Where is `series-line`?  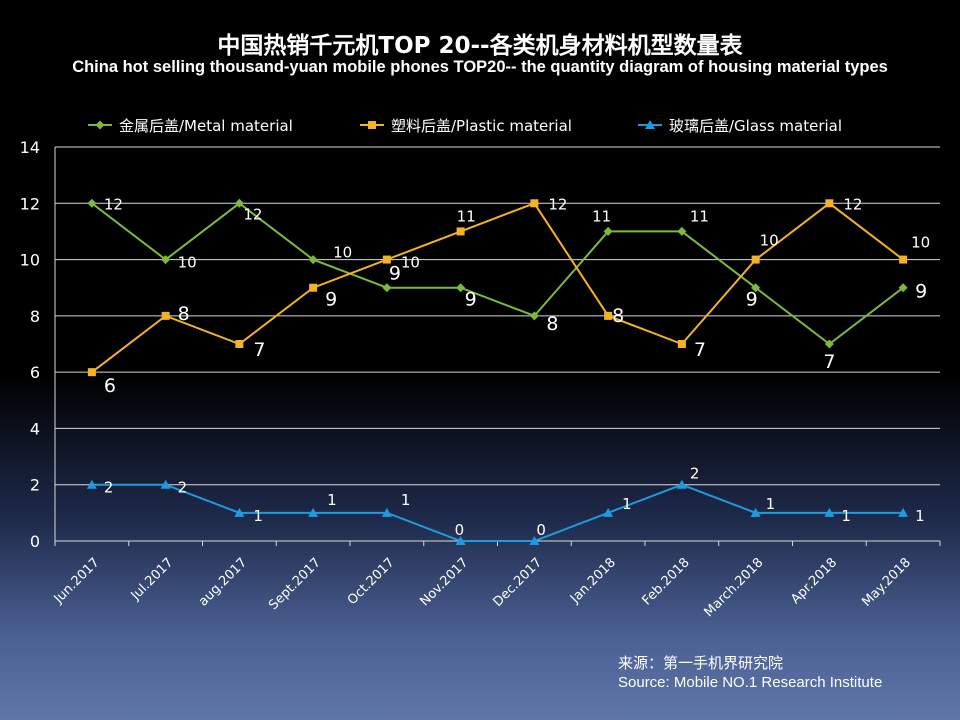 series-line is located at coordinates (497, 512).